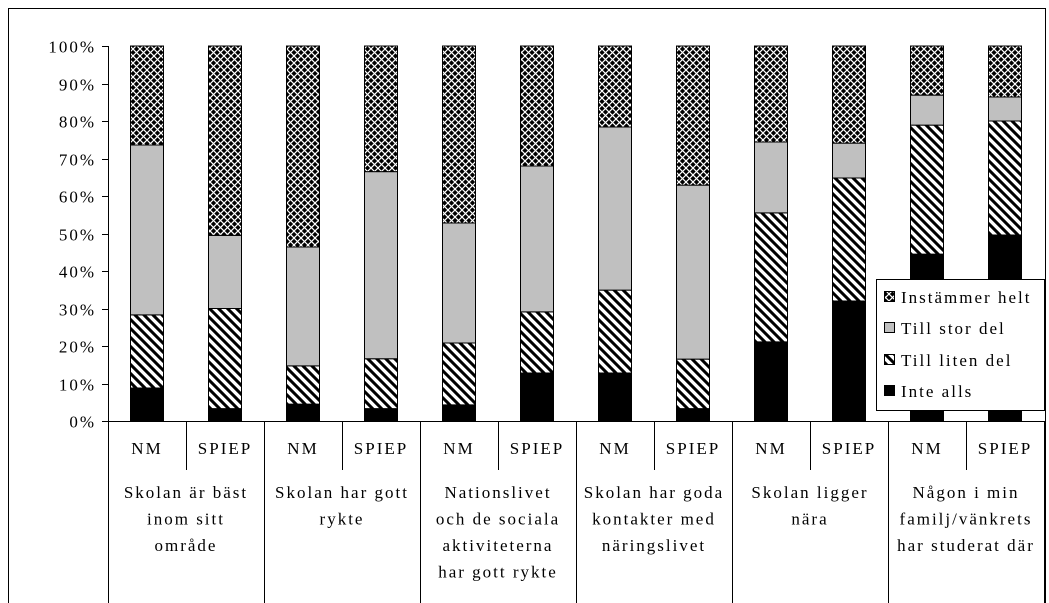 The height and width of the screenshot is (603, 1049). I want to click on y-tick-label: 20%, so click(77, 347).